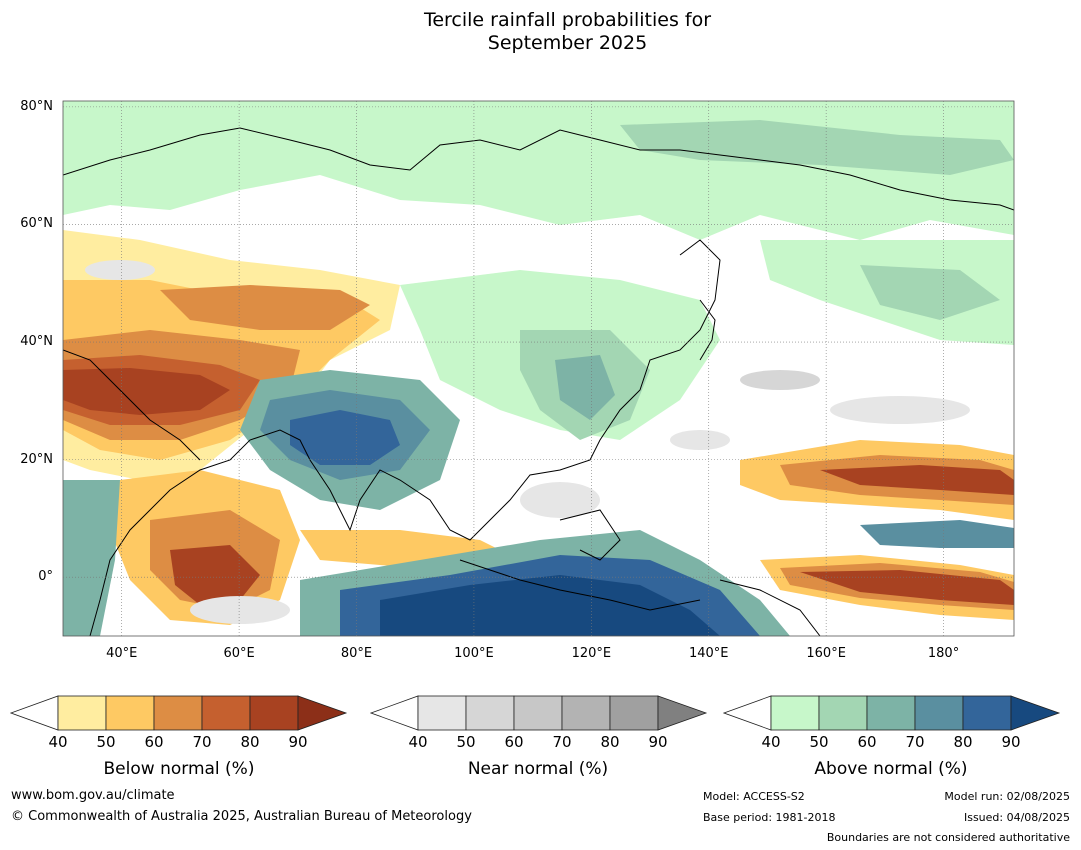 The height and width of the screenshot is (850, 1081). Describe the element at coordinates (239, 653) in the screenshot. I see `lon-label: 60°E` at that location.